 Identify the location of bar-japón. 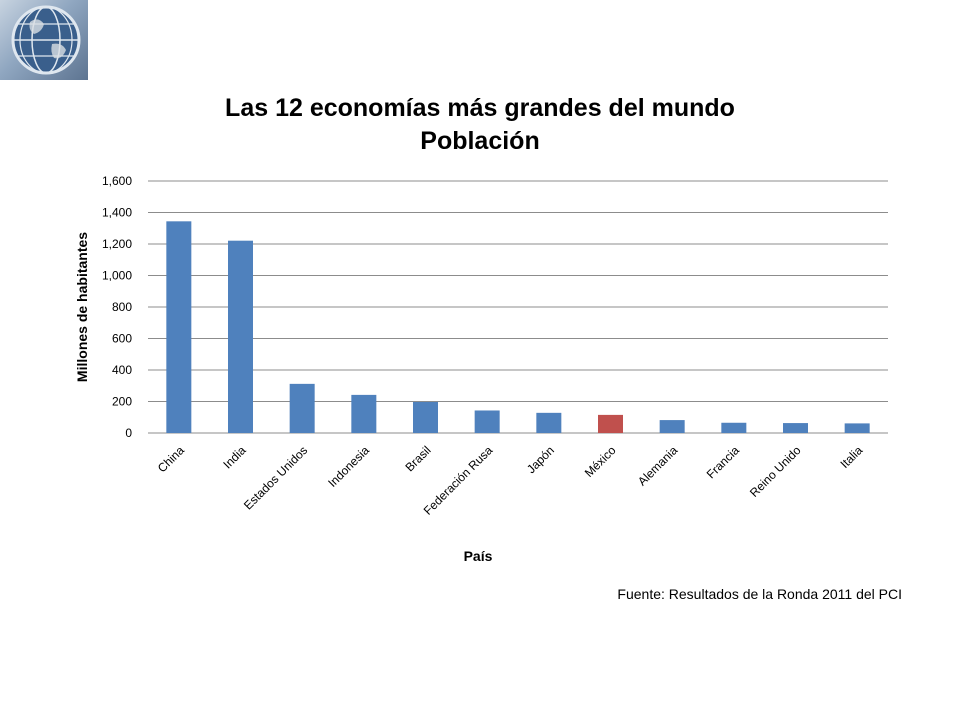
(549, 422).